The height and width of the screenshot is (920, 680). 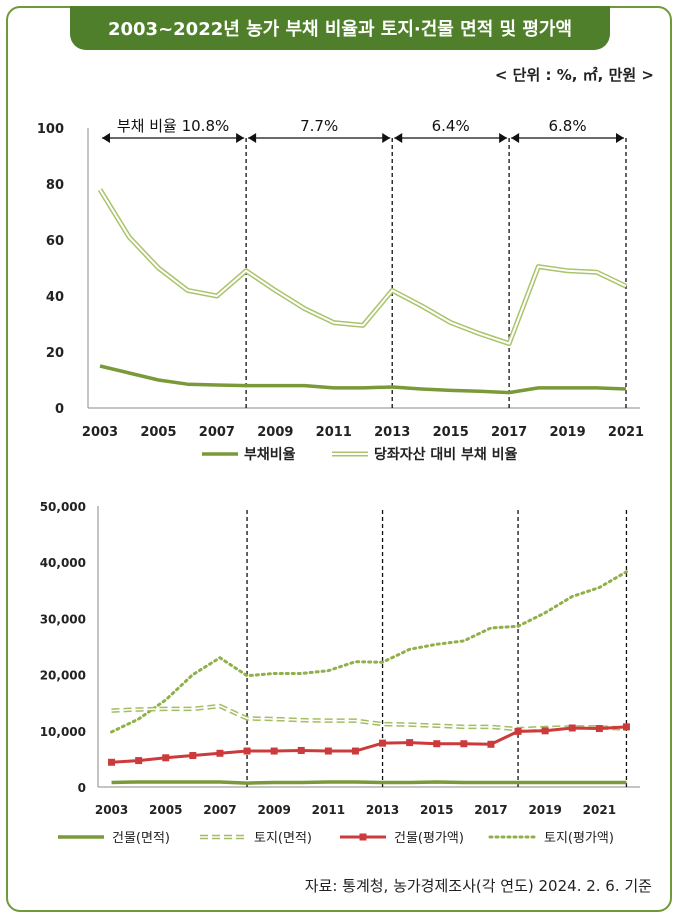 I want to click on page-title-text: 2003~2022년 농가 부채 비율과 토지·건물 면적 및 평가액, so click(x=340, y=29).